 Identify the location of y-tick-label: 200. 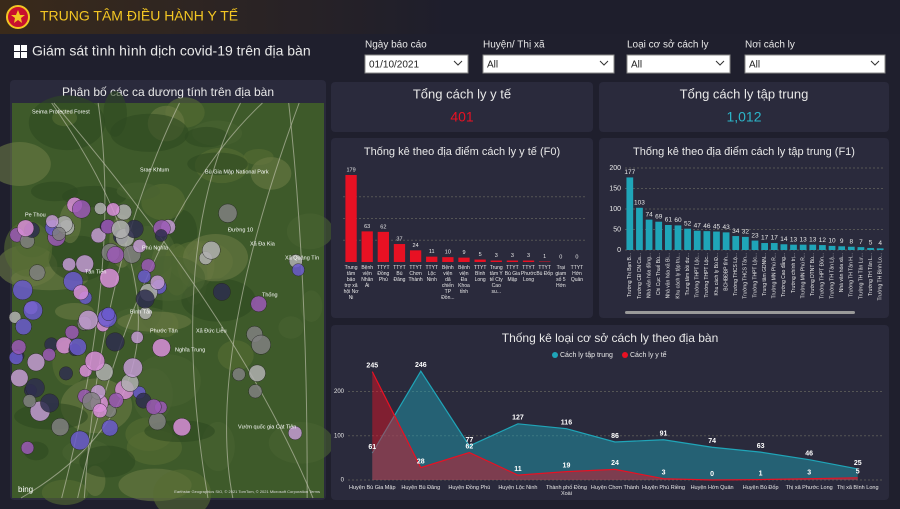
(339, 392).